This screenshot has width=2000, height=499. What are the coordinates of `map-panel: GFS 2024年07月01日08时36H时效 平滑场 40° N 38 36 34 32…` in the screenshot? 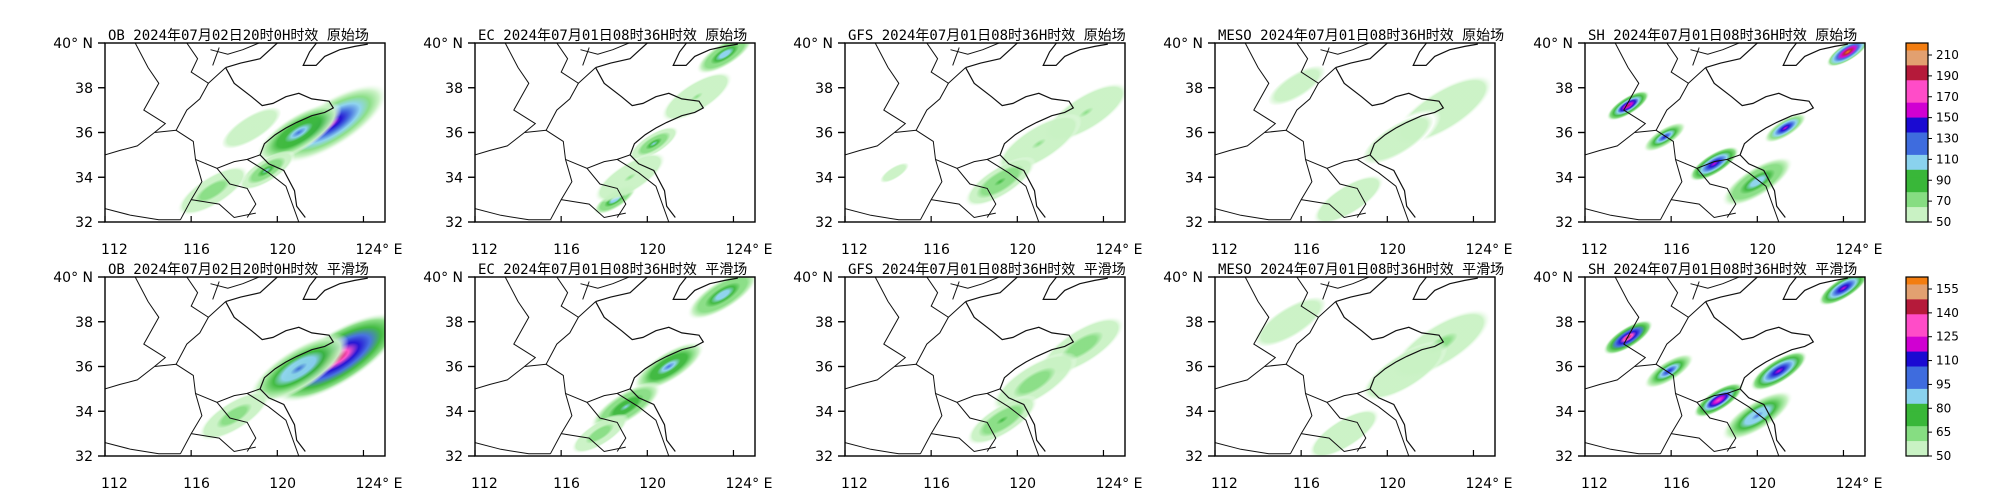 It's located at (967, 376).